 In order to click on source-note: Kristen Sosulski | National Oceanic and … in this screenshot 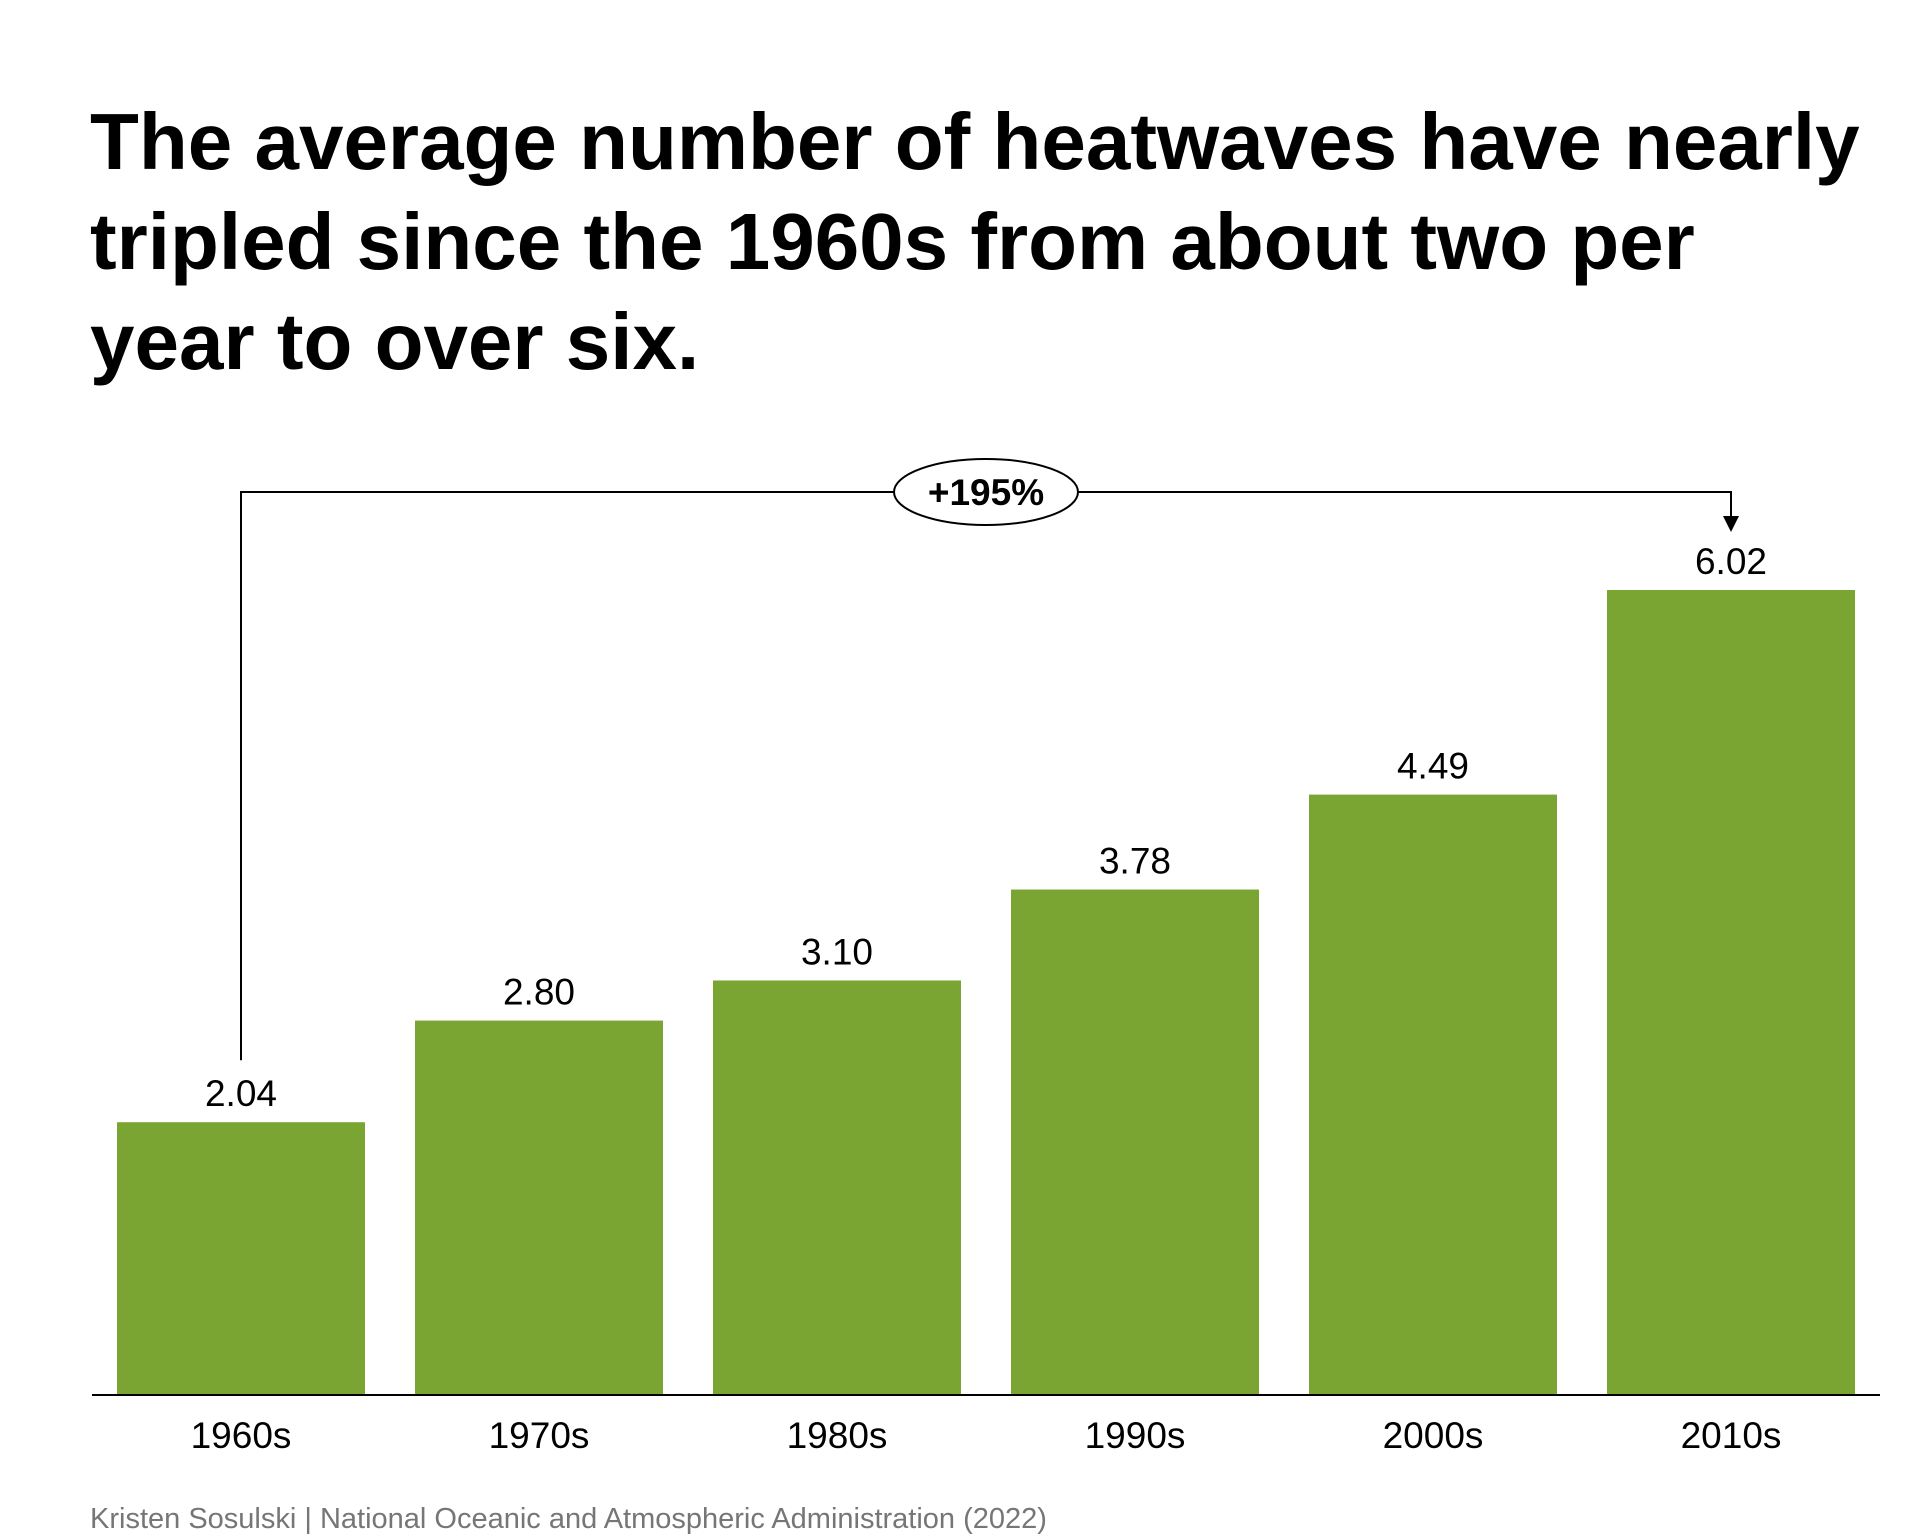, I will do `click(568, 1519)`.